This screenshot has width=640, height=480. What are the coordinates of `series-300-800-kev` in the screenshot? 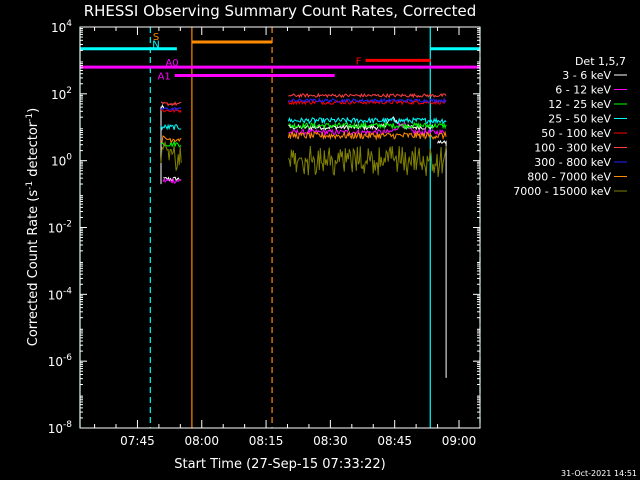 It's located at (303, 104).